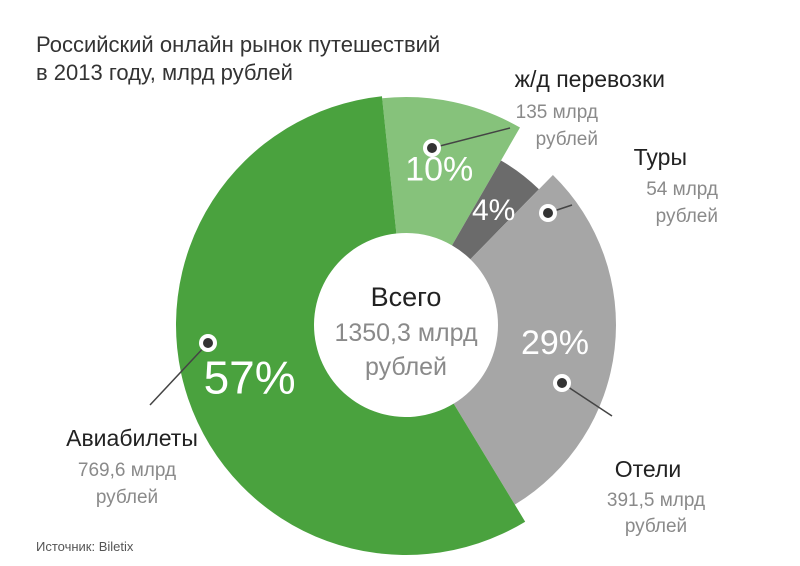 The height and width of the screenshot is (566, 800). I want to click on donut-hole, so click(406, 325).